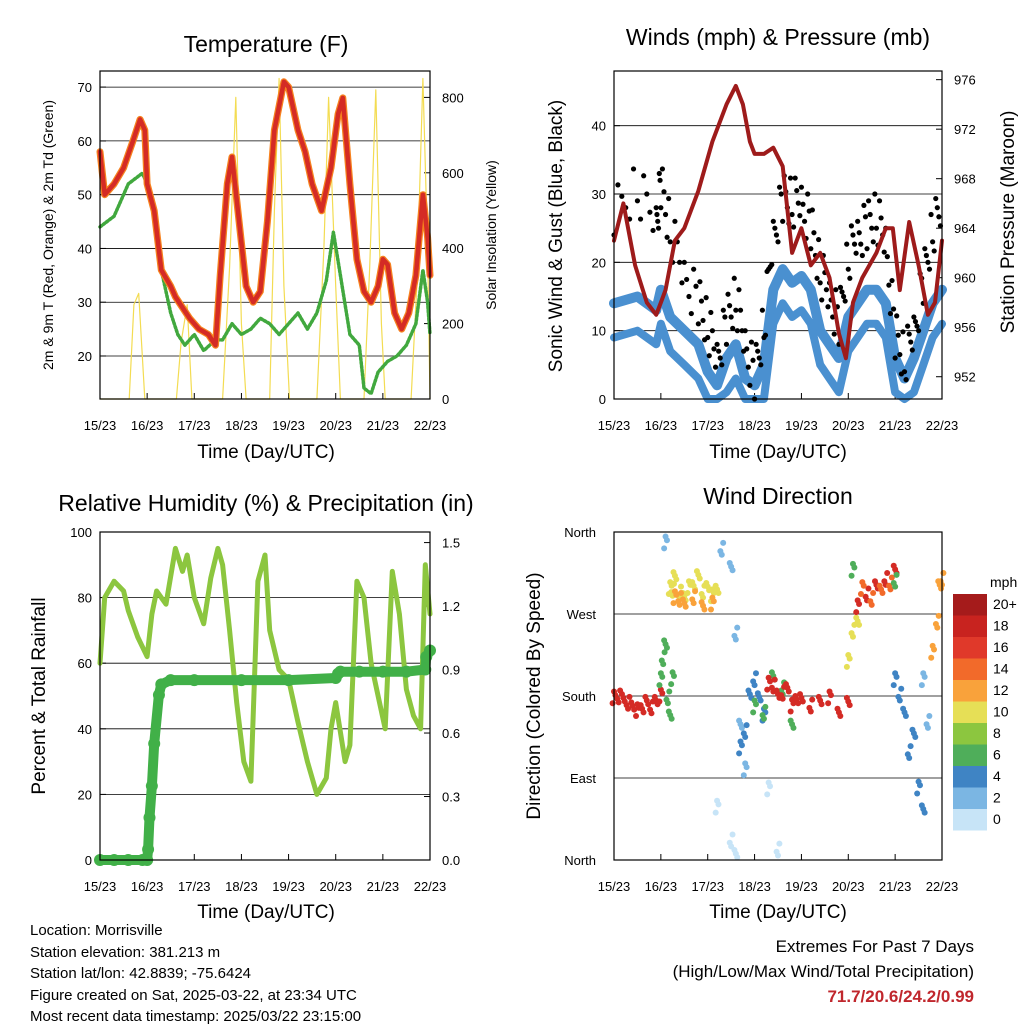 The height and width of the screenshot is (1028, 1024). Describe the element at coordinates (266, 912) in the screenshot. I see `humidity-xlabel: Time (Day/UTC)` at that location.